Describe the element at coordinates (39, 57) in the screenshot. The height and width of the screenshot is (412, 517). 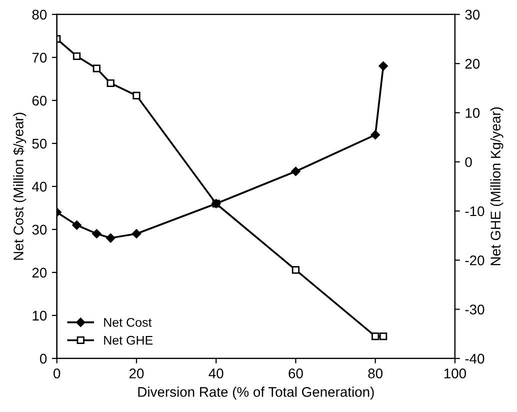
I see `y-tick-label: 70` at that location.